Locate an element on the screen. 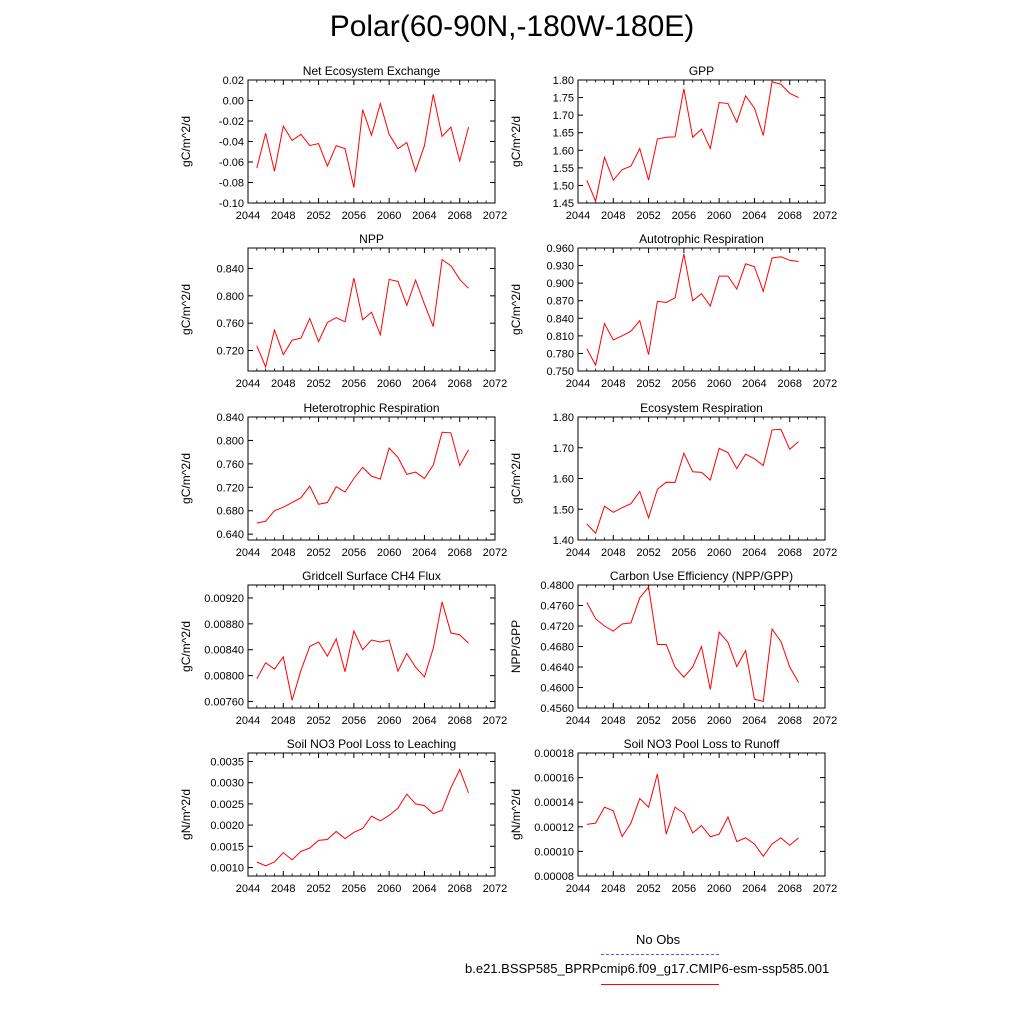 The width and height of the screenshot is (1024, 1024). y-tick-label: 0.00920 is located at coordinates (224, 599).